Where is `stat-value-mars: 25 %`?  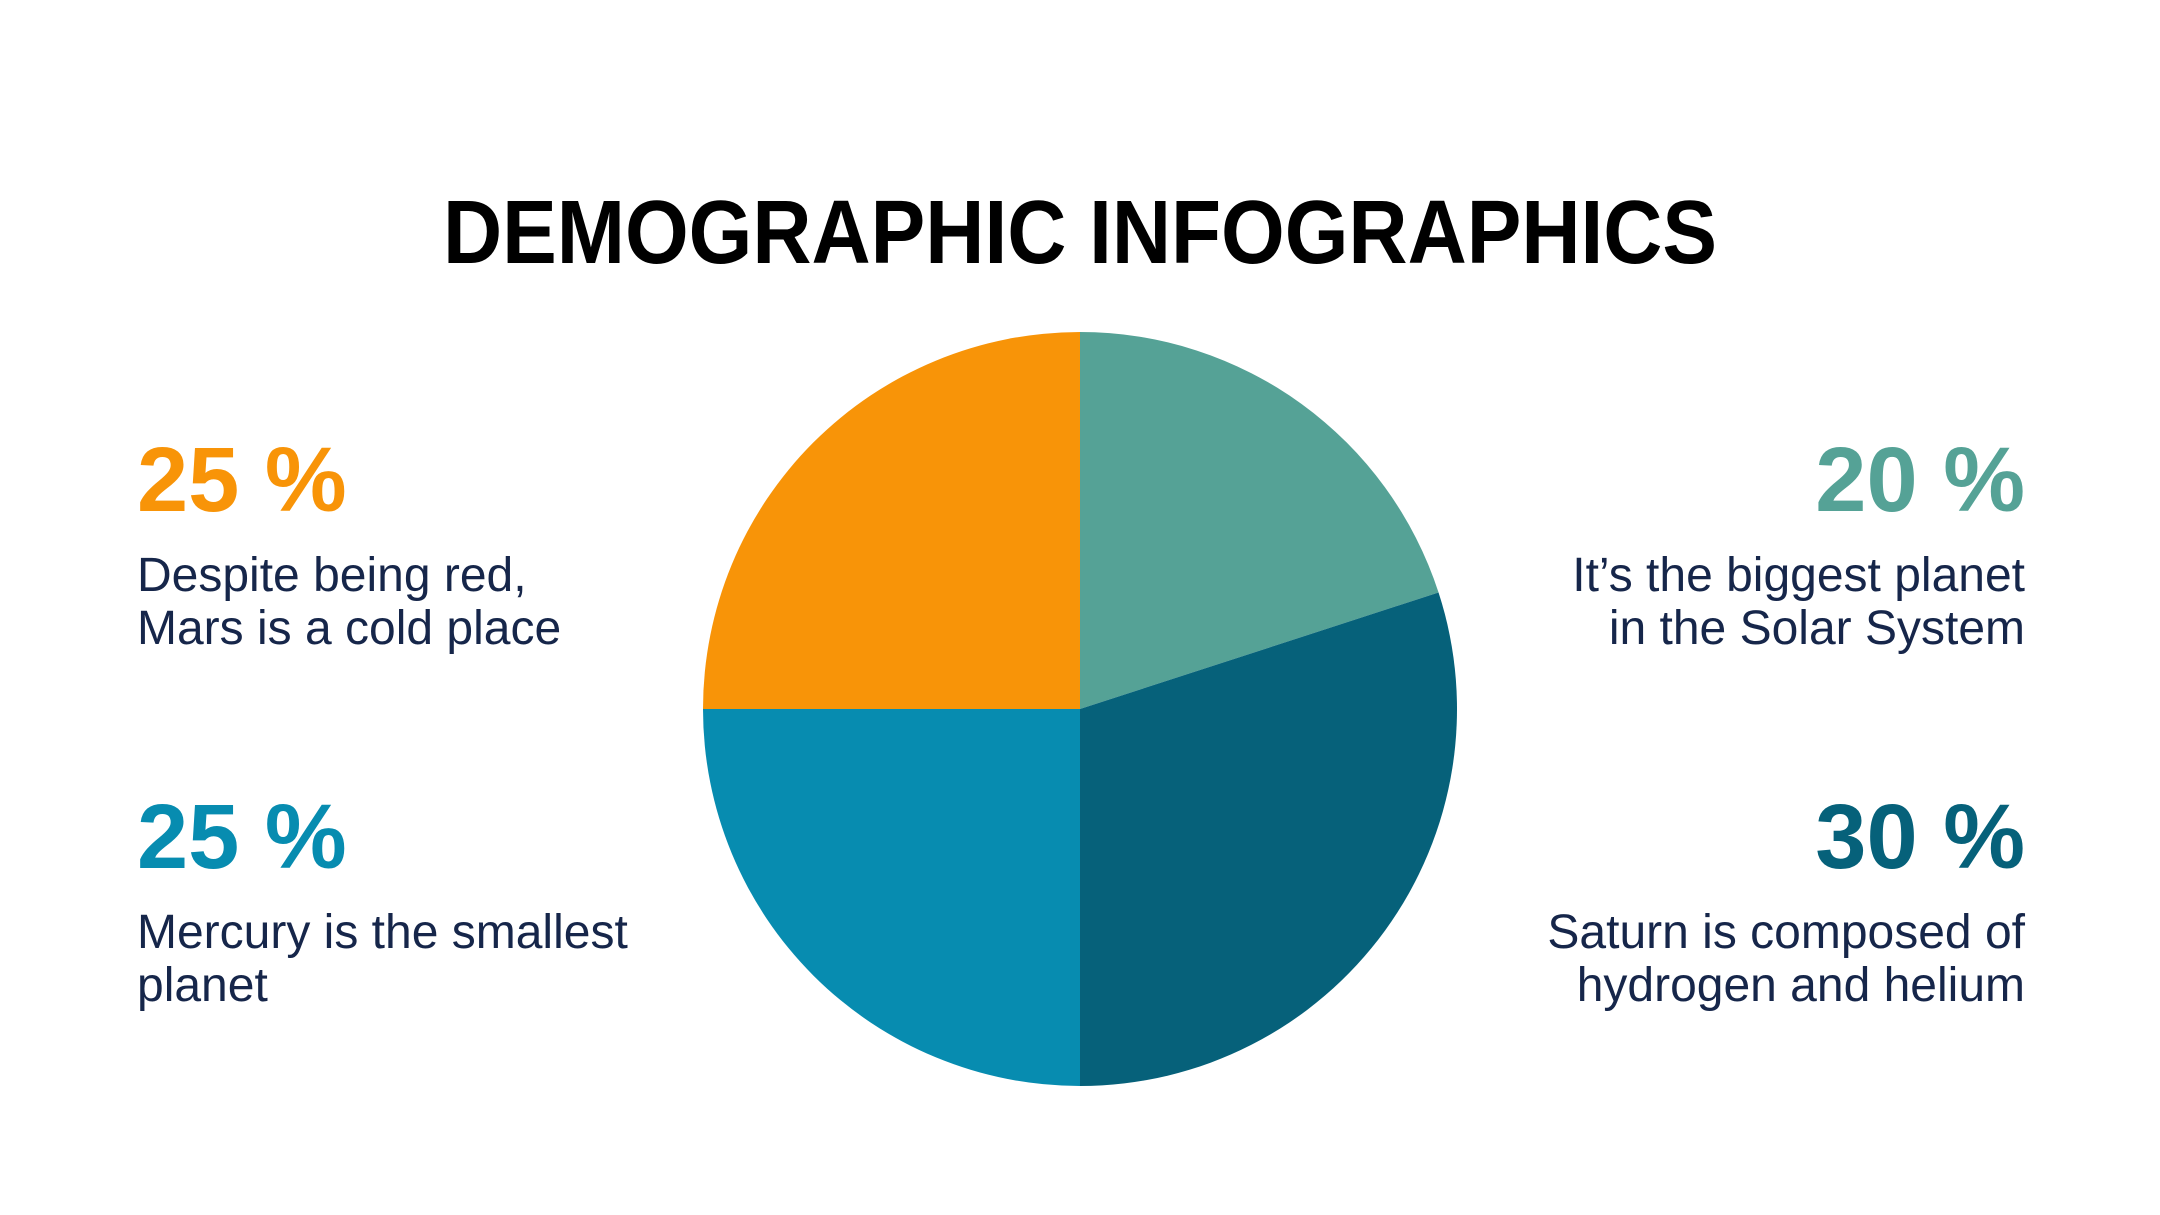 stat-value-mars: 25 % is located at coordinates (242, 480).